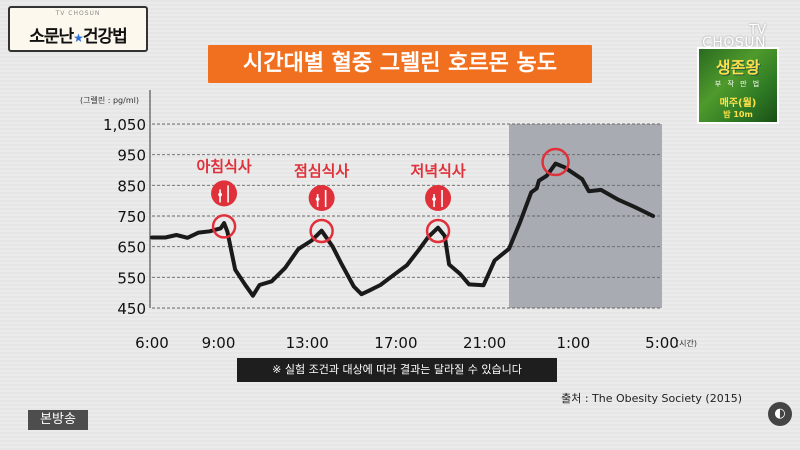 The height and width of the screenshot is (450, 800). What do you see at coordinates (397, 370) in the screenshot?
I see `disclaimer-note: ※ 실험 조건과 대상에 따라 결과는 달라질 수 있습니다` at bounding box center [397, 370].